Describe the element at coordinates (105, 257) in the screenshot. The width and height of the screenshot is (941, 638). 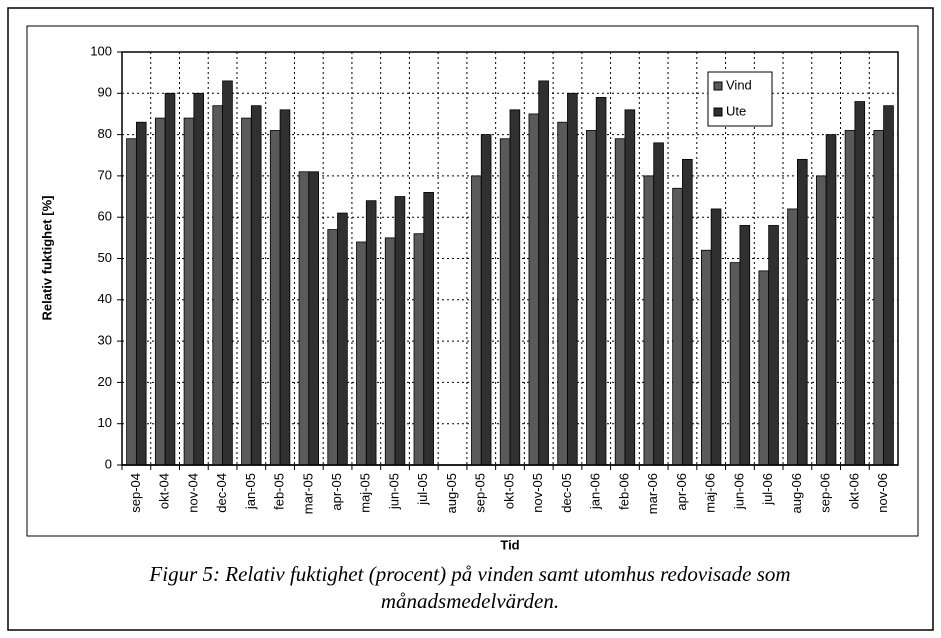
I see `y-tick-label: 50` at that location.